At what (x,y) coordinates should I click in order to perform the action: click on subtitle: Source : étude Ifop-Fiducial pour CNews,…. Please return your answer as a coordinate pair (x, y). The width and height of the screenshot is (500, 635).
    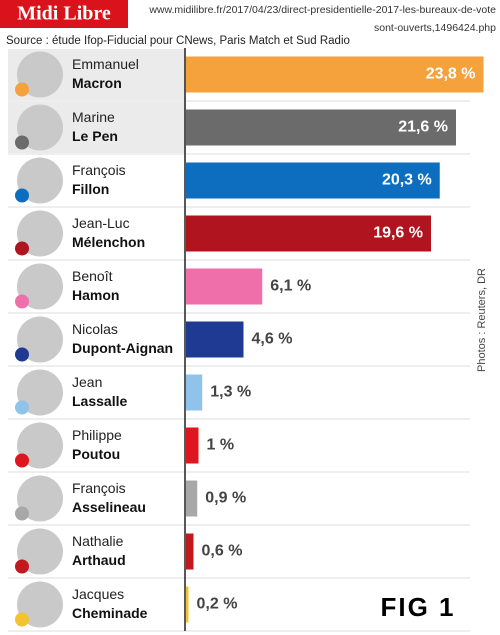
    Looking at the image, I should click on (178, 41).